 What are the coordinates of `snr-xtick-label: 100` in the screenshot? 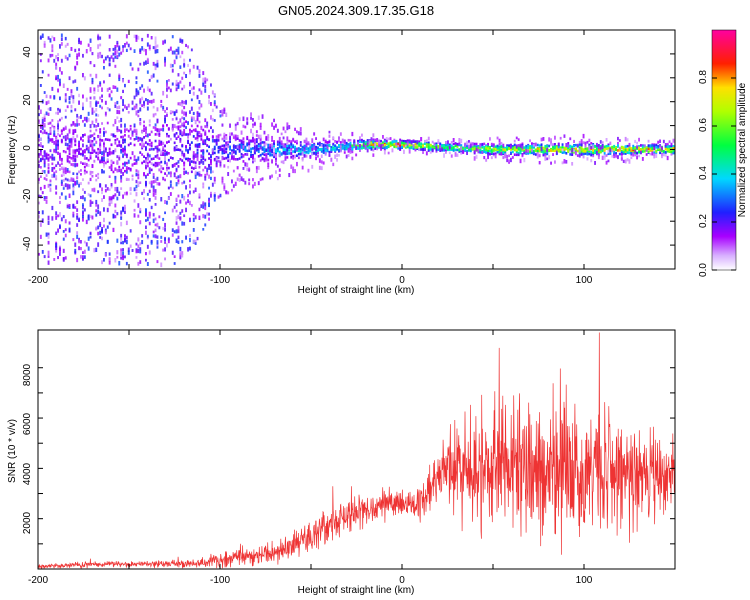 It's located at (584, 580).